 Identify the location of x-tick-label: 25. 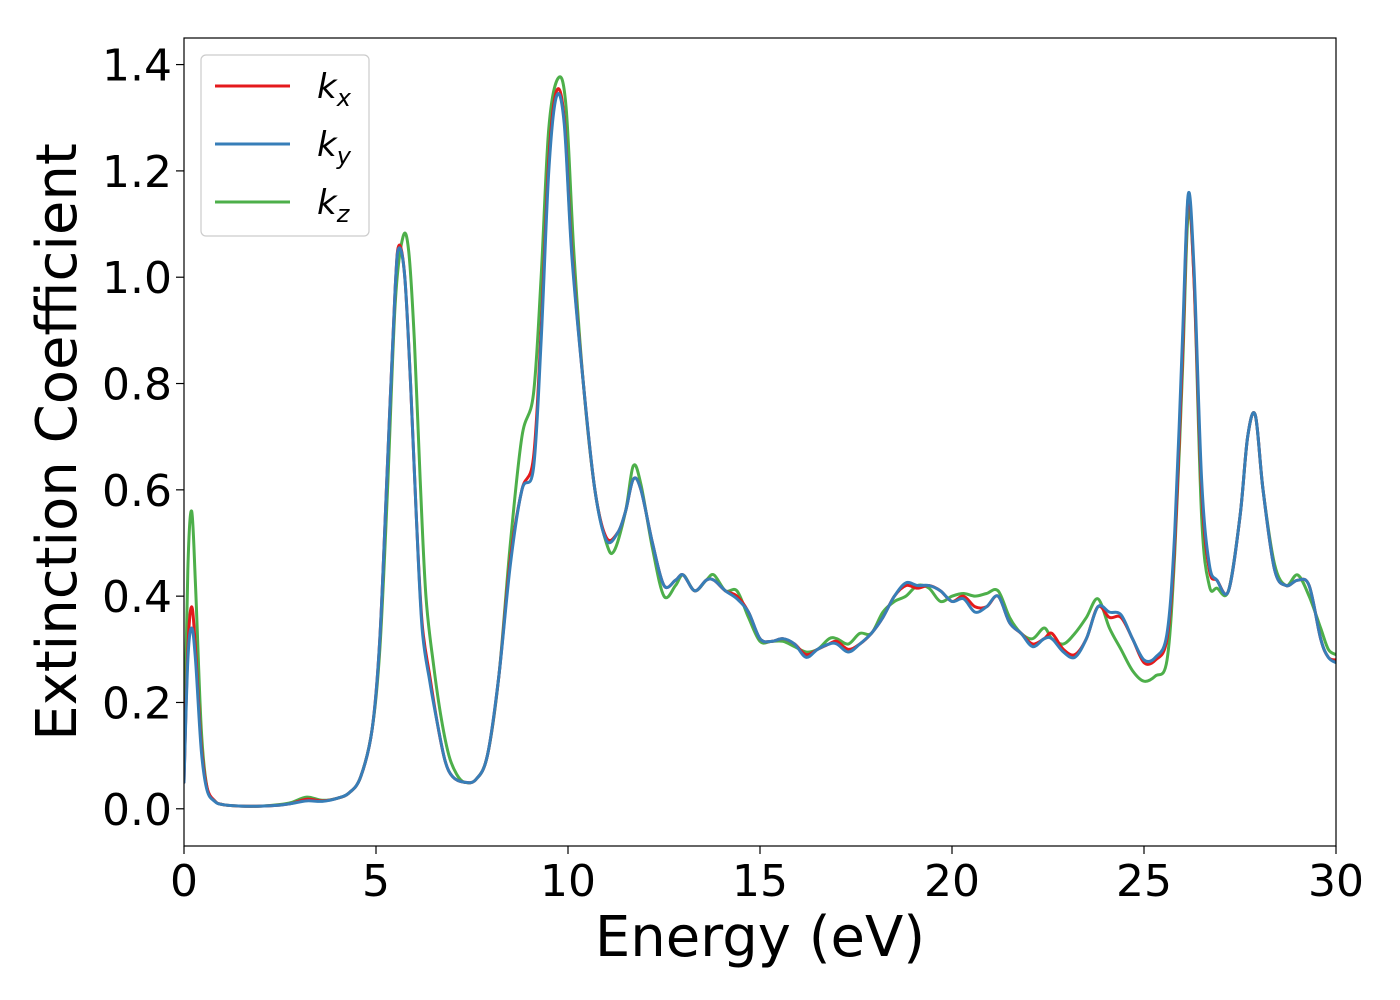
(1144, 881).